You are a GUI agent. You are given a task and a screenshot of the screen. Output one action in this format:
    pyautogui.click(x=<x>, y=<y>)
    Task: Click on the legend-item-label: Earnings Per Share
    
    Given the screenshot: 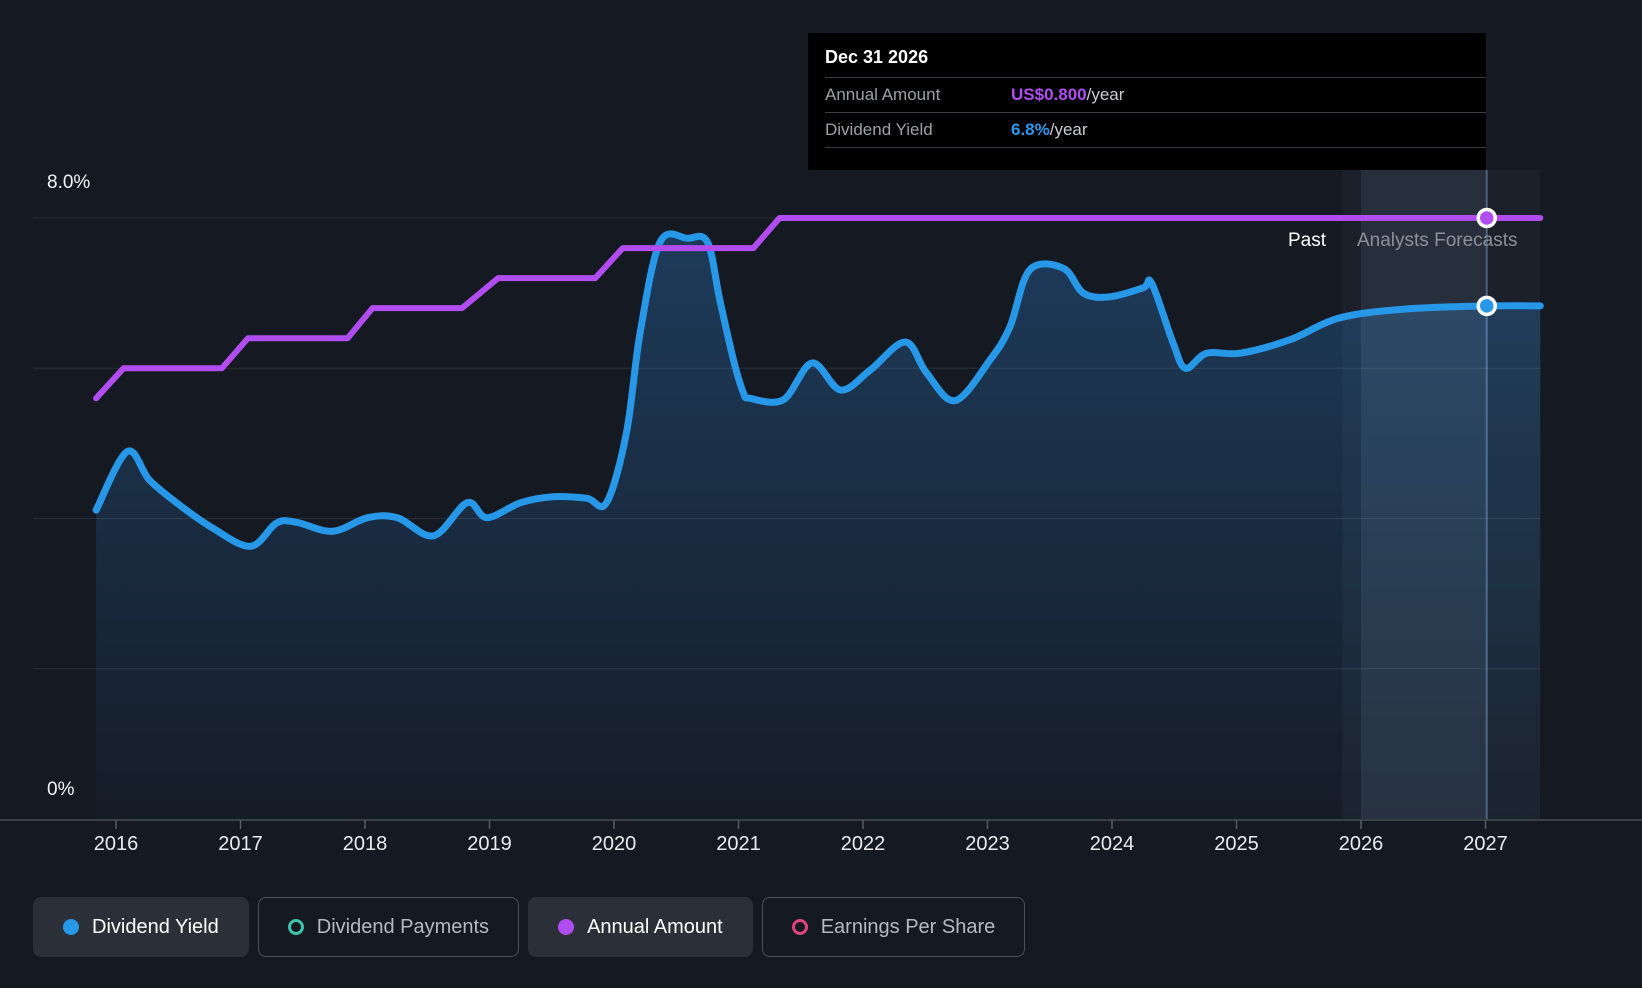 What is the action you would take?
    pyautogui.click(x=908, y=926)
    